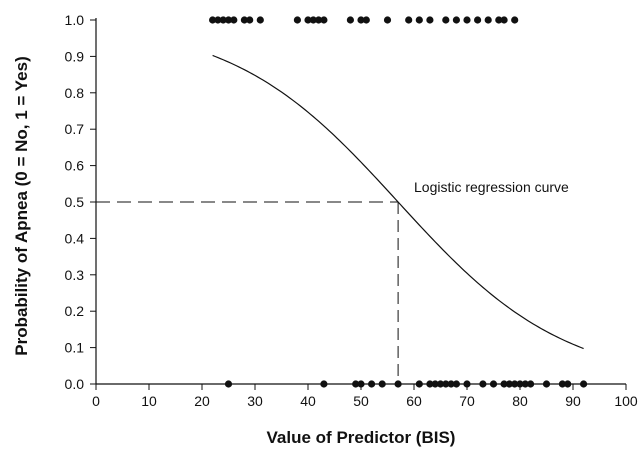 The height and width of the screenshot is (450, 641). I want to click on y-axis-ticks, so click(93, 202).